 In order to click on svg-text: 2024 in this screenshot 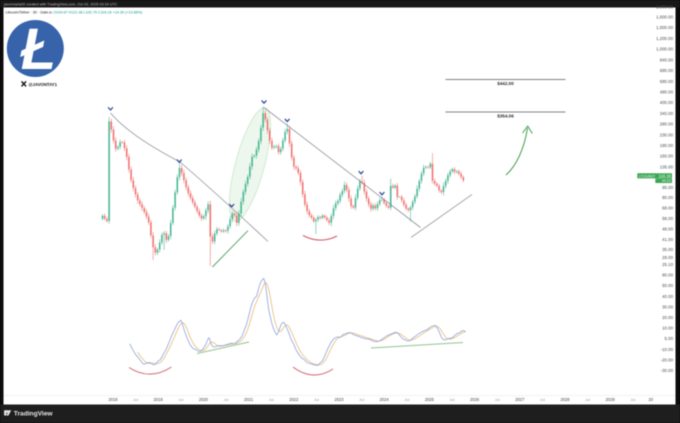, I will do `click(385, 399)`.